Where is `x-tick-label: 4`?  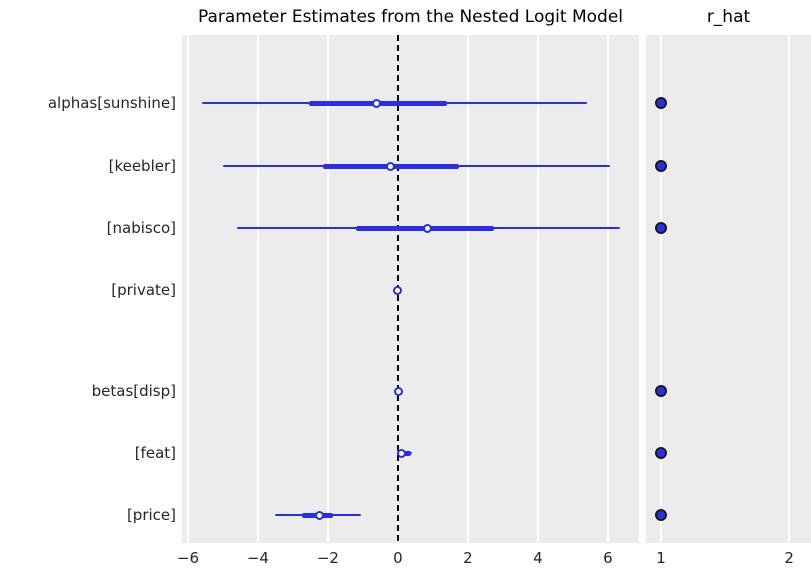 x-tick-label: 4 is located at coordinates (538, 558).